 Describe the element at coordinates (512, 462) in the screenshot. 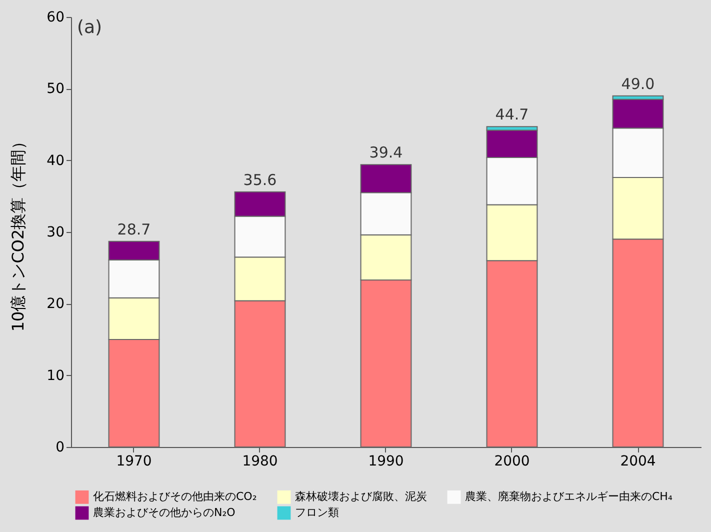

I see `x-tick-label: 2000` at that location.